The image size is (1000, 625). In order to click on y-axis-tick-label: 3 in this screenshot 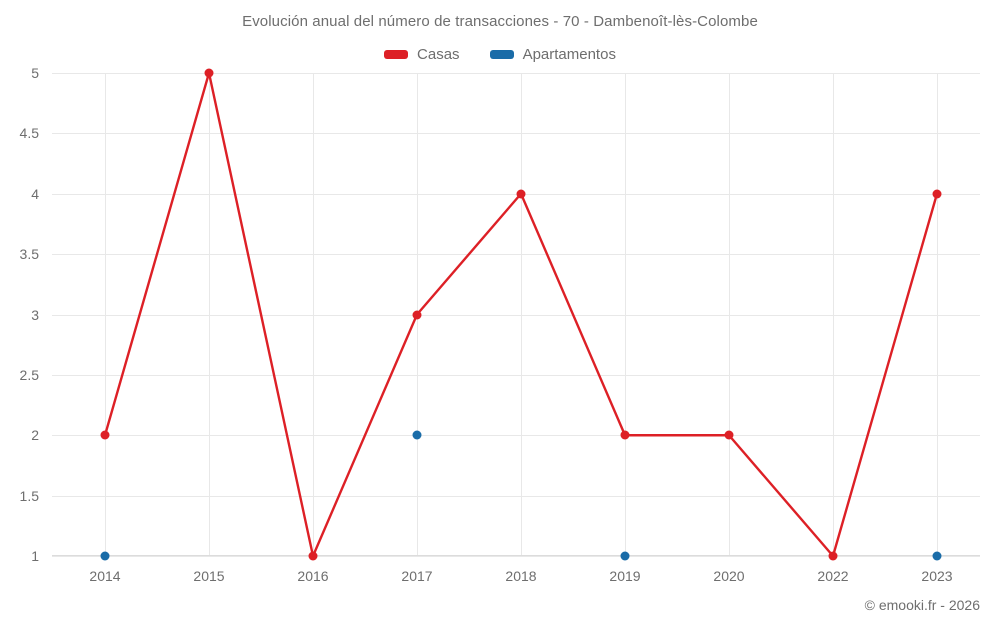, I will do `click(35, 314)`.